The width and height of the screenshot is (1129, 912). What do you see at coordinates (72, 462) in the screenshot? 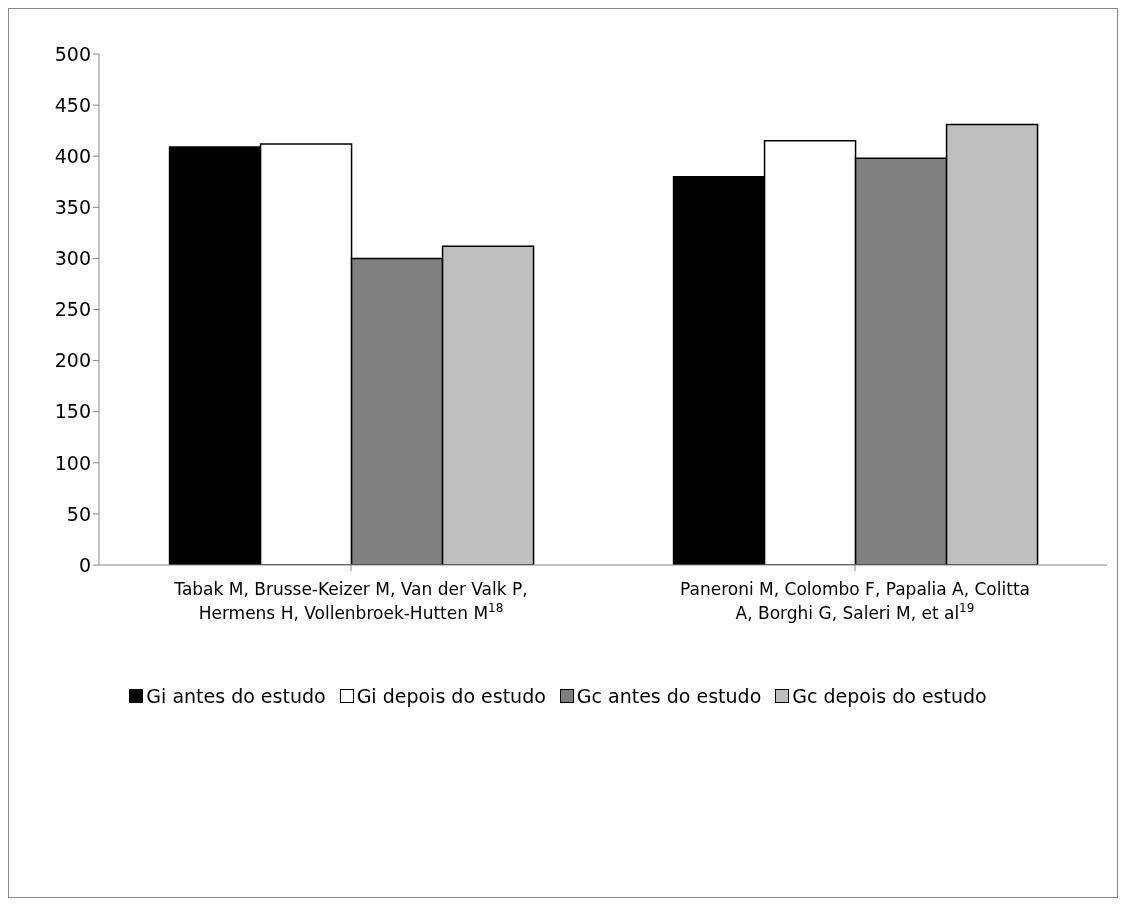
I see `y-tick-label: 100` at bounding box center [72, 462].